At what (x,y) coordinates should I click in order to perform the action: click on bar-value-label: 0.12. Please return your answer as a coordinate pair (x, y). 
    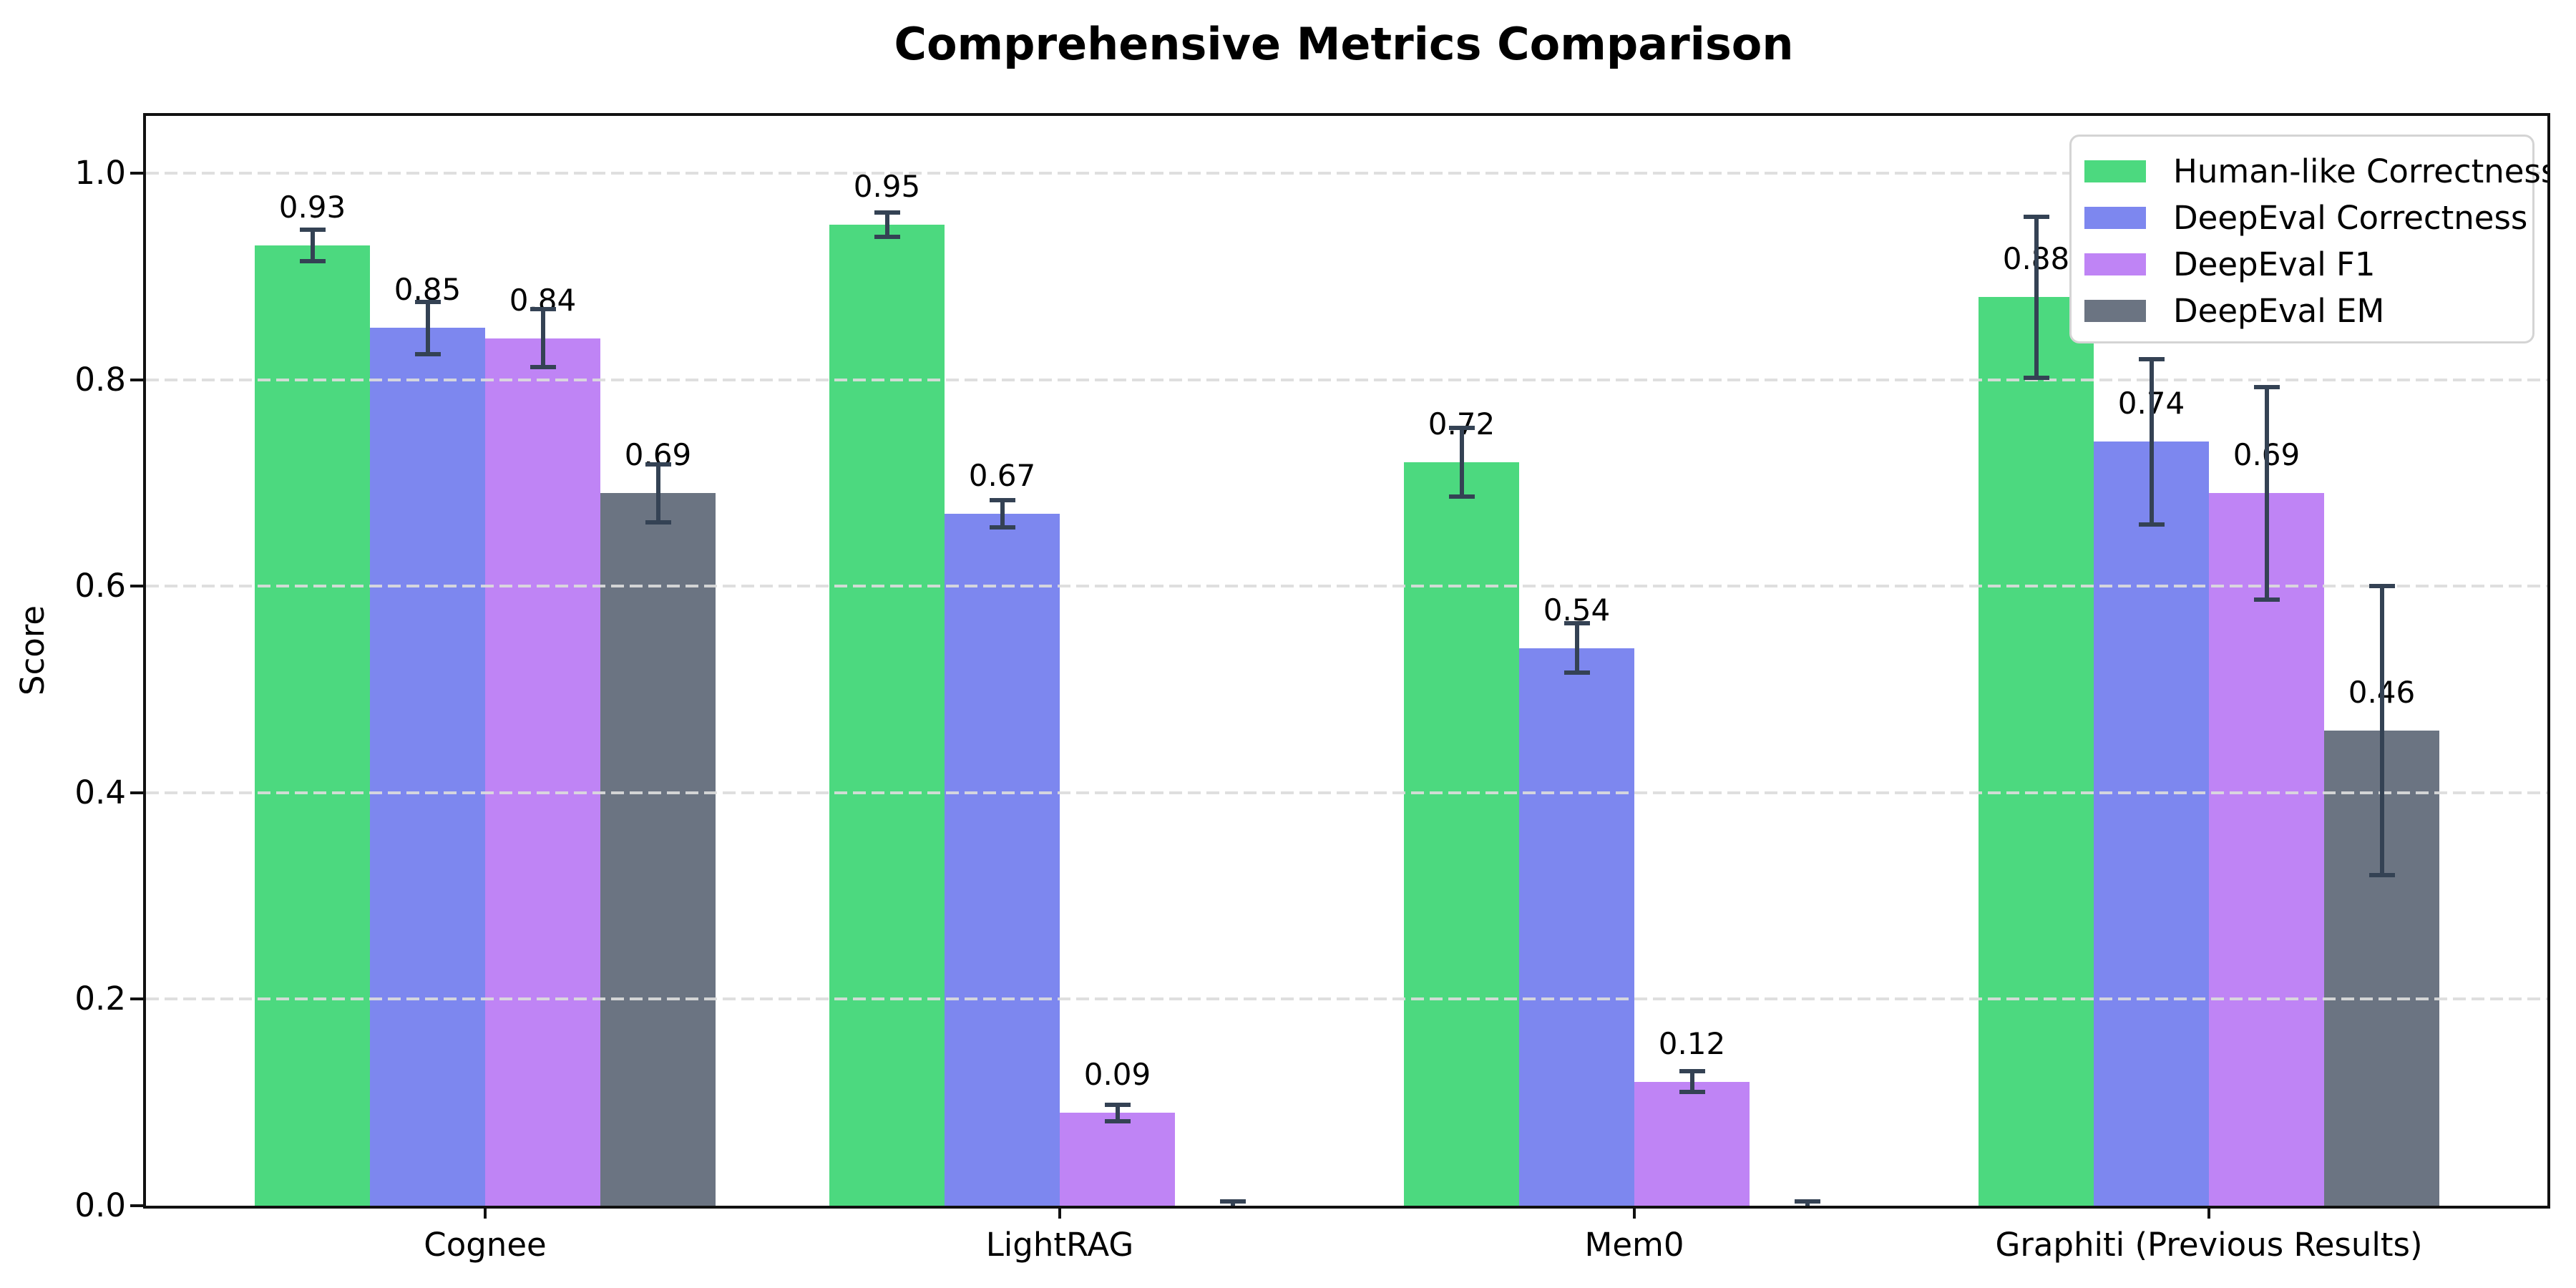
    Looking at the image, I should click on (1692, 1043).